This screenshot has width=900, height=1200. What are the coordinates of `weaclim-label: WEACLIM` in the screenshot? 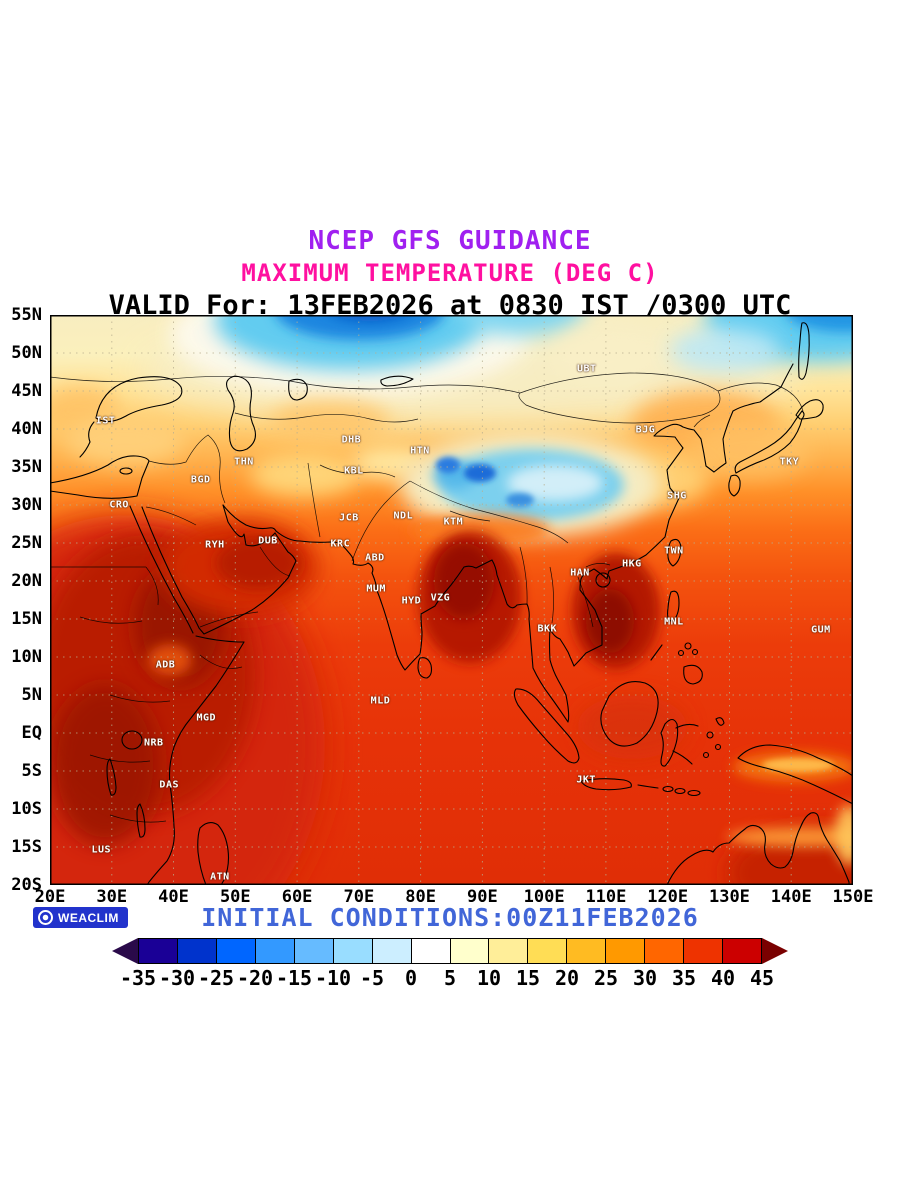 It's located at (88, 917).